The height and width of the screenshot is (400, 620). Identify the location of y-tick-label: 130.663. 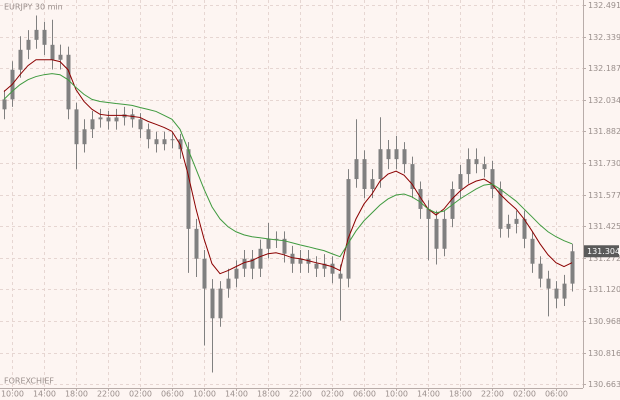
(604, 384).